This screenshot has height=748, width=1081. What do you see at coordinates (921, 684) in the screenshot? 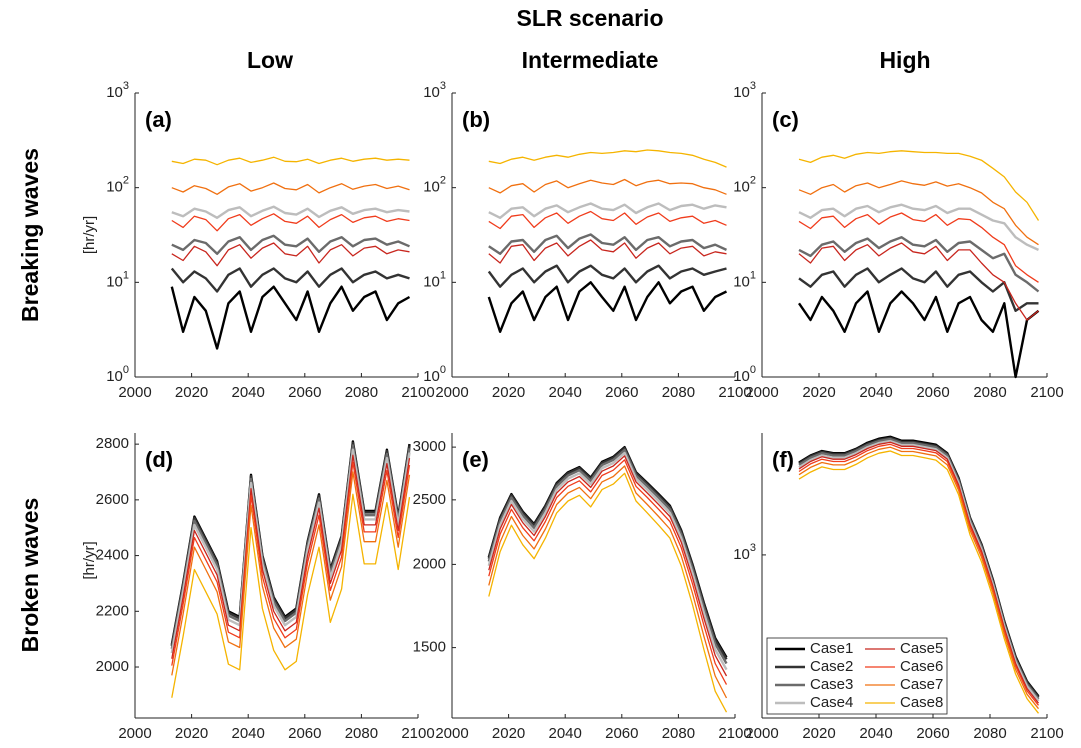
I see `legend-label: Case7` at bounding box center [921, 684].